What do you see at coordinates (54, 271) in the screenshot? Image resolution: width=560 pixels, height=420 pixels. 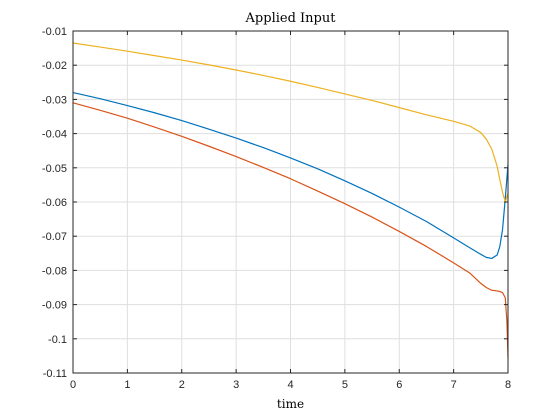 I see `y-tick-label: -0.08` at bounding box center [54, 271].